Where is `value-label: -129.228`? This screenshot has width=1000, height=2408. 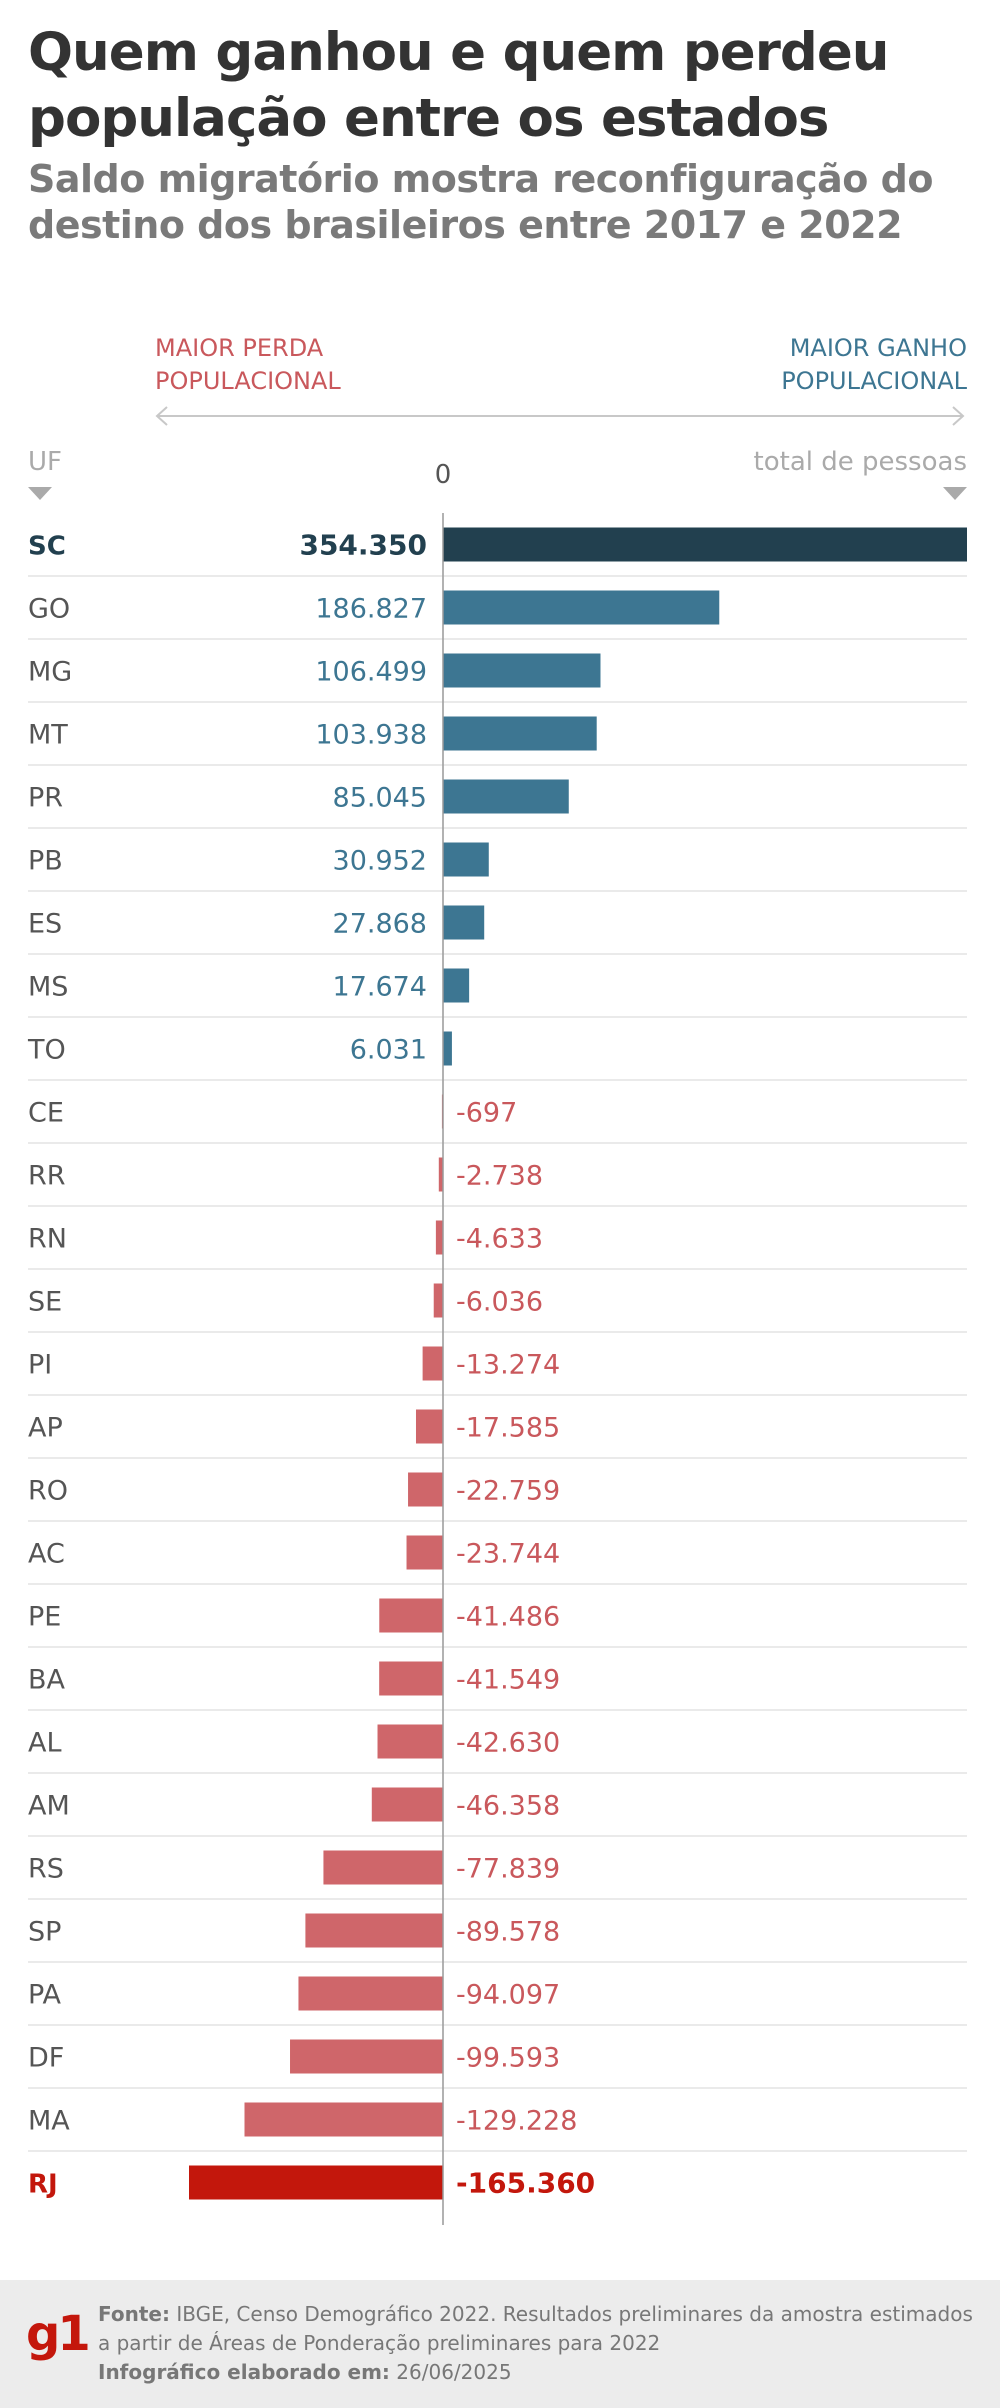 value-label: -129.228 is located at coordinates (516, 2121).